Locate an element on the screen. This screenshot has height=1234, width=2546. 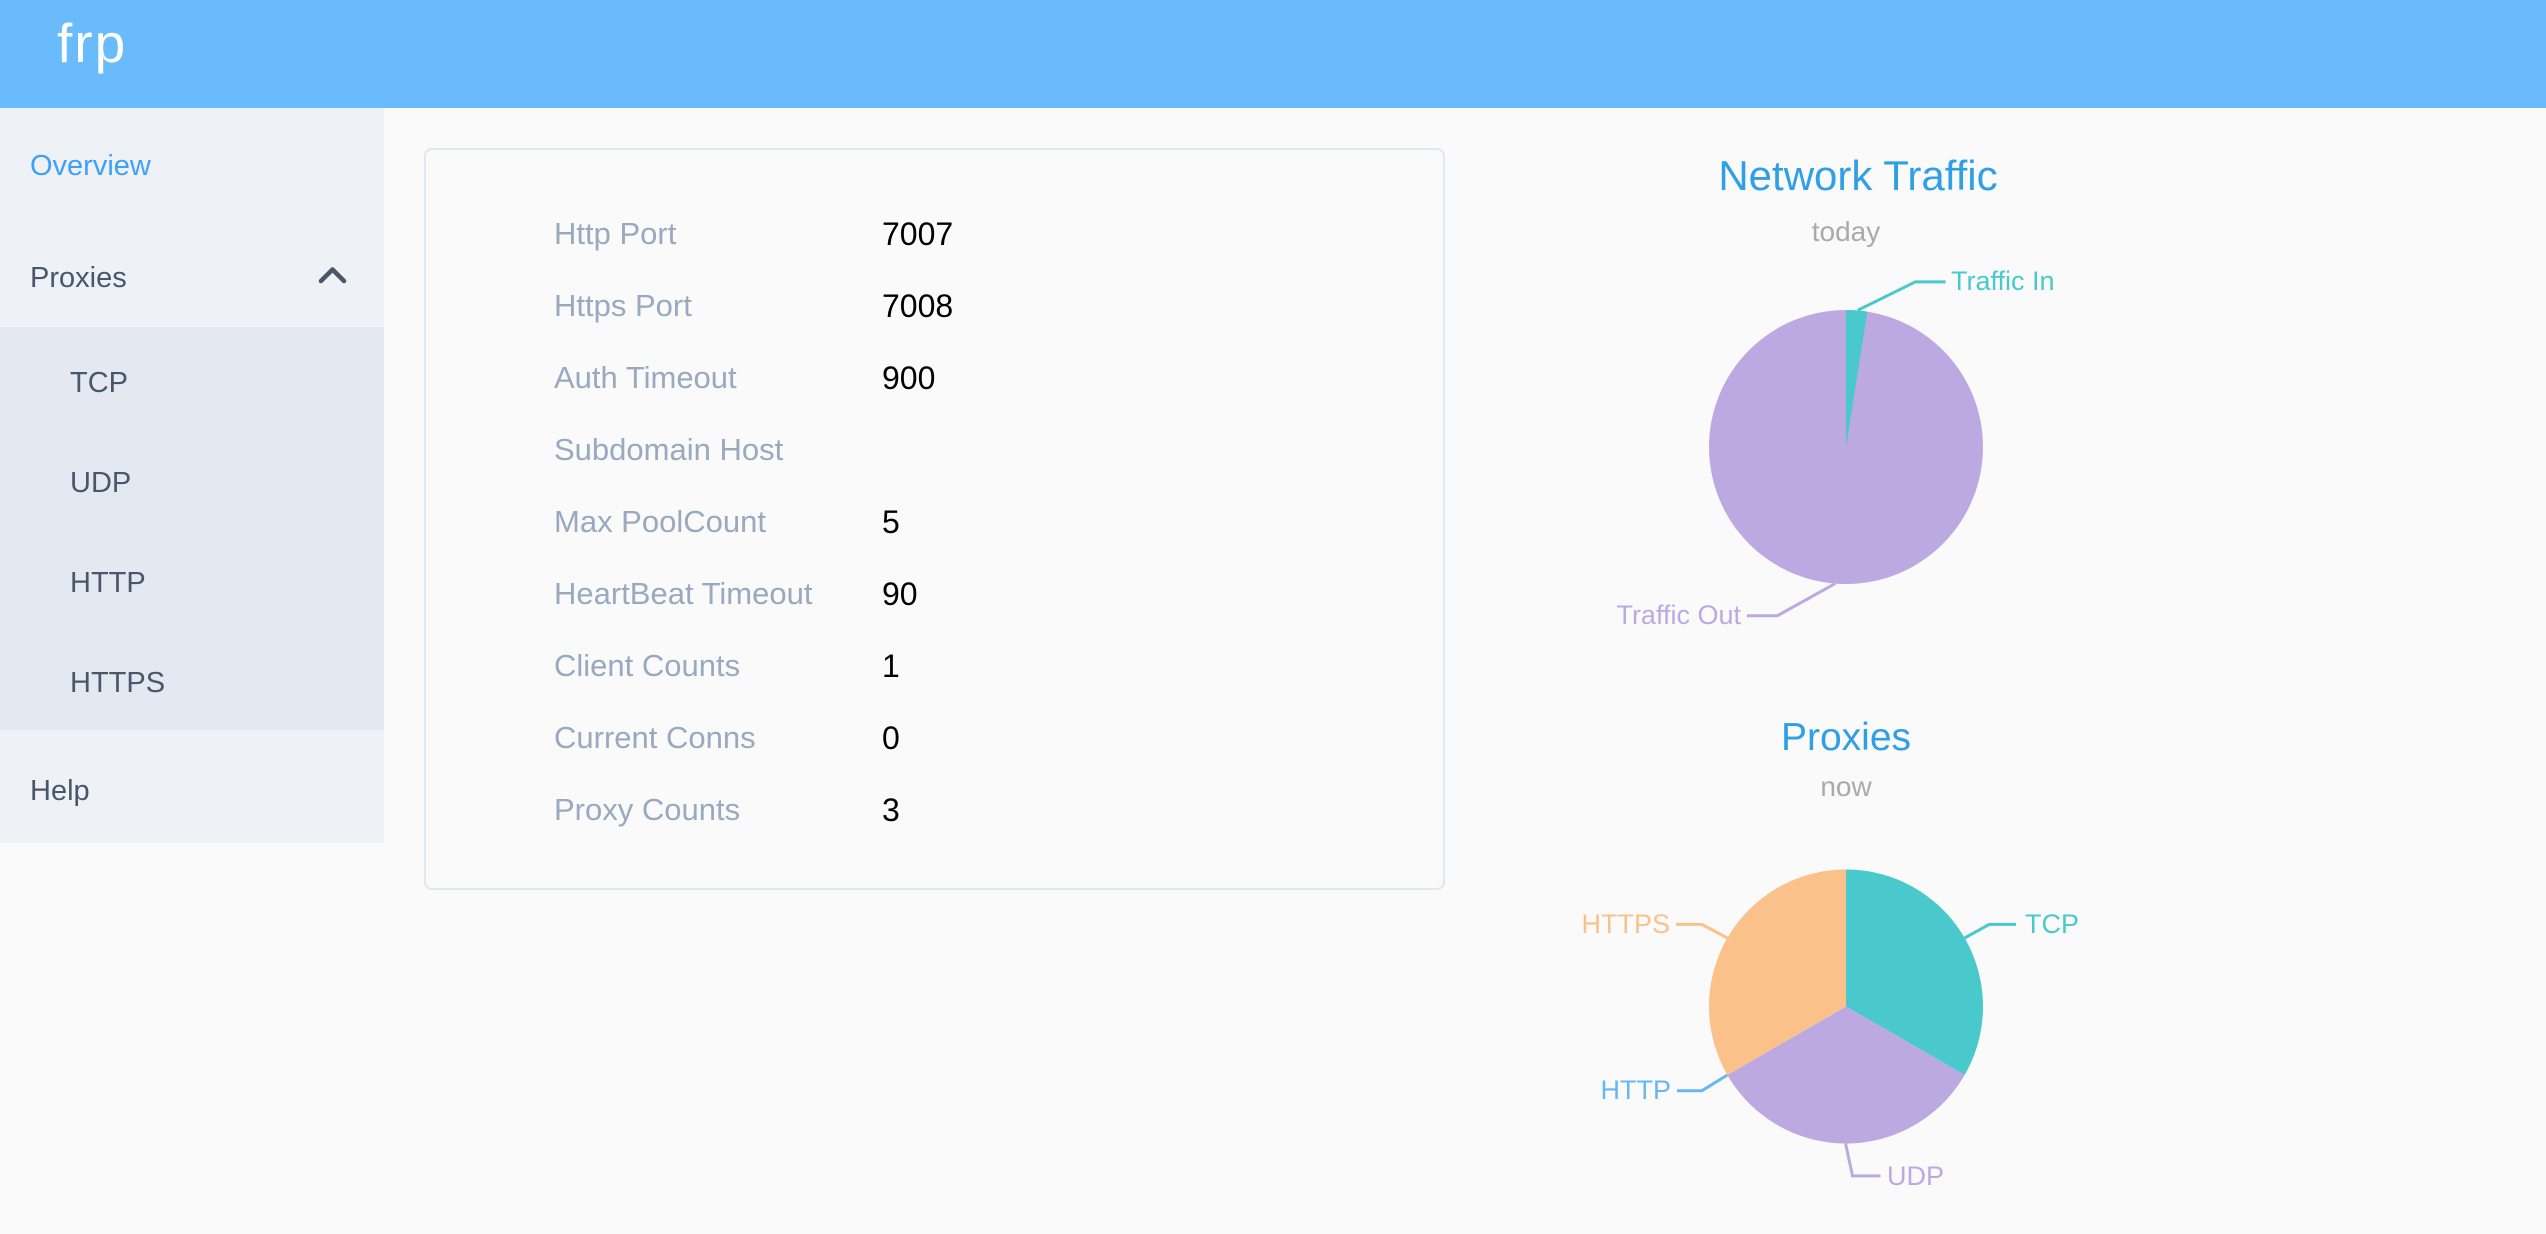
svg-text: Traffic In is located at coordinates (2003, 281).